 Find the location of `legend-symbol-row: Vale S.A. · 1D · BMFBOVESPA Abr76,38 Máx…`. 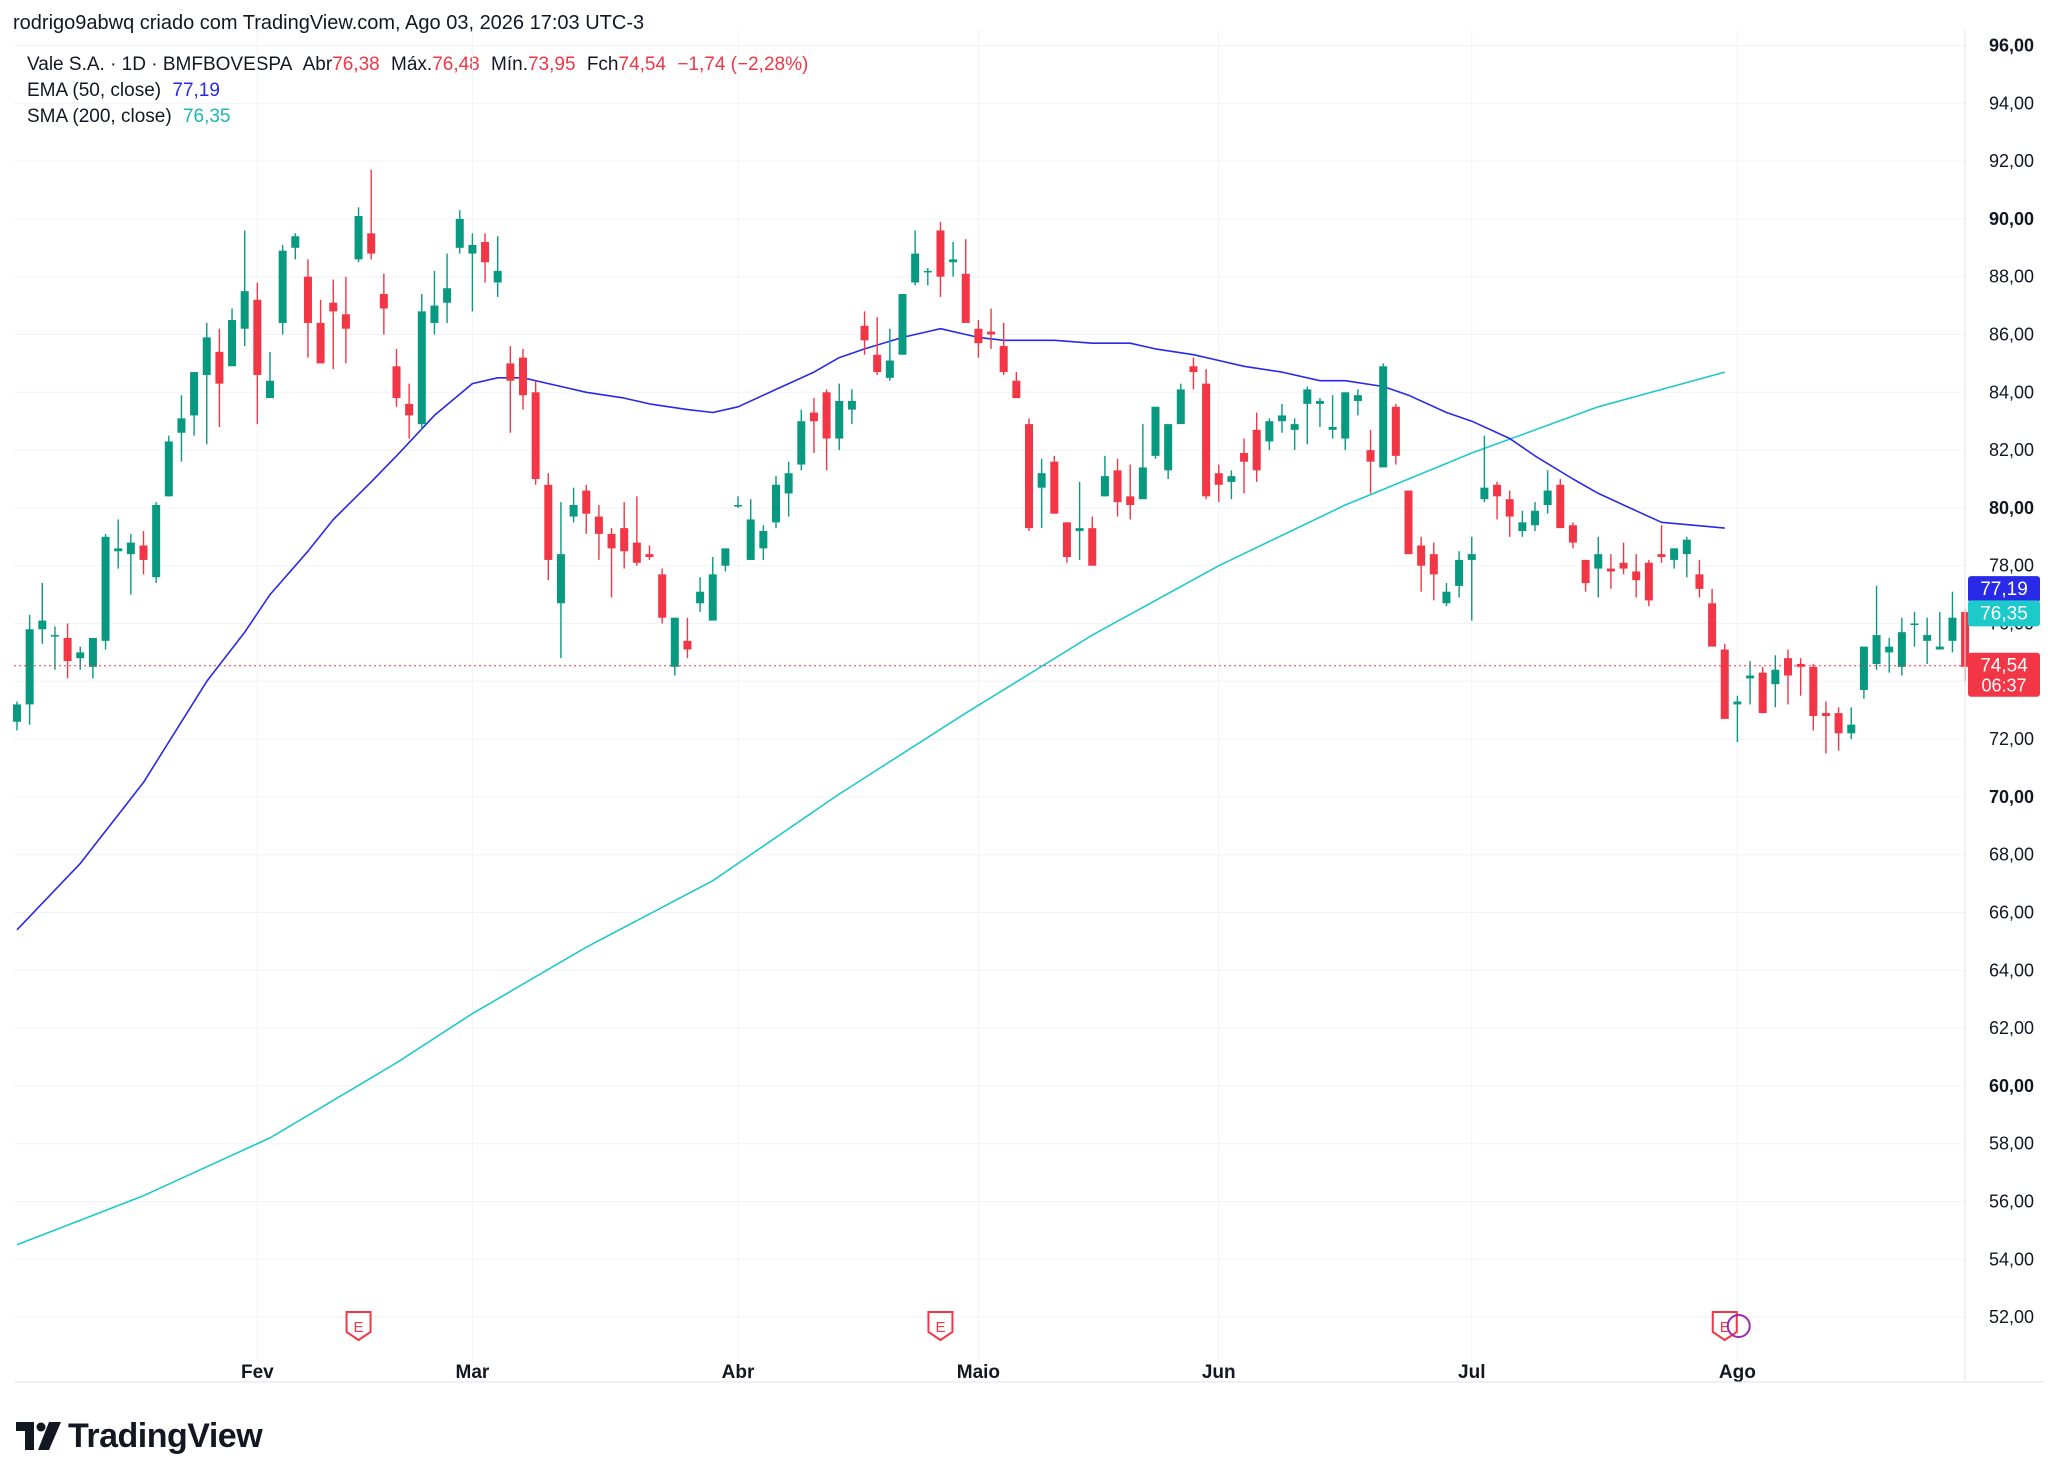

legend-symbol-row: Vale S.A. · 1D · BMFBOVESPA Abr76,38 Máx… is located at coordinates (417, 65).